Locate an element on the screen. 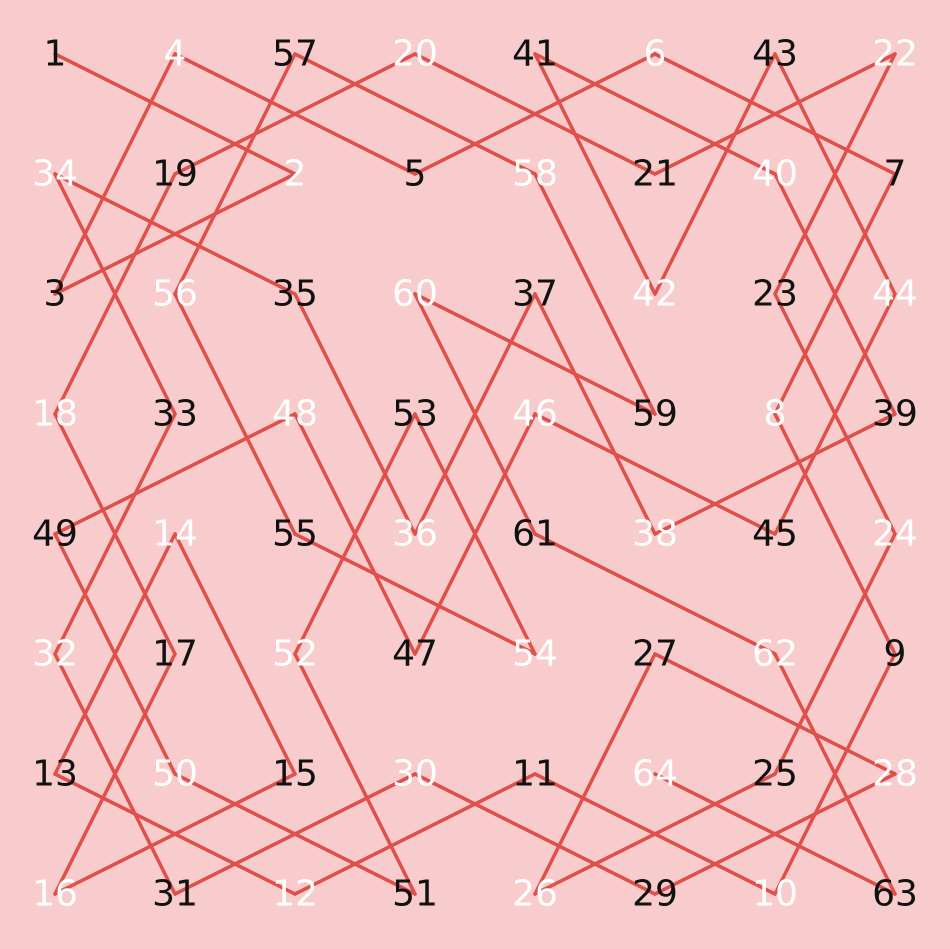 The height and width of the screenshot is (949, 950). cell-label-16: 16 is located at coordinates (55, 894).